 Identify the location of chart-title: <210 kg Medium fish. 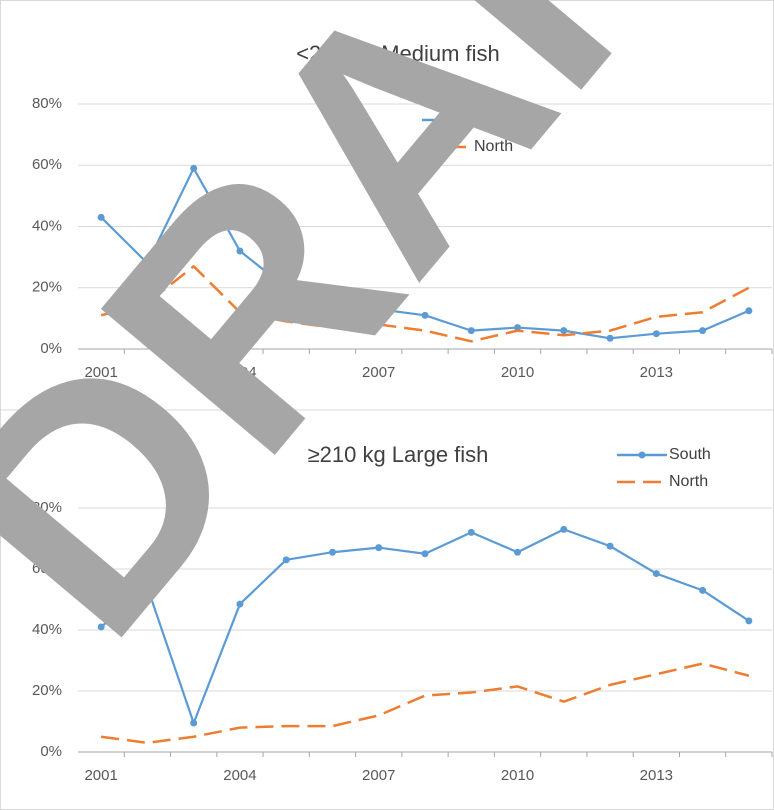
(398, 53).